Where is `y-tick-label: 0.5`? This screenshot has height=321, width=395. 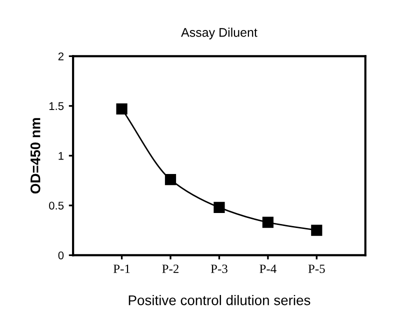 y-tick-label: 0.5 is located at coordinates (56, 206).